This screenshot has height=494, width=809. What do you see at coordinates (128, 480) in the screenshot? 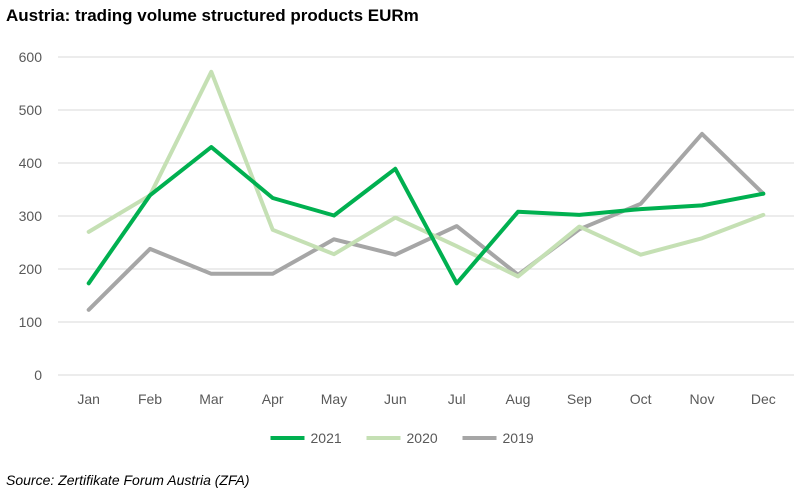
I see `source-note: Source: Zertifikate Forum Austria (ZFA)` at bounding box center [128, 480].